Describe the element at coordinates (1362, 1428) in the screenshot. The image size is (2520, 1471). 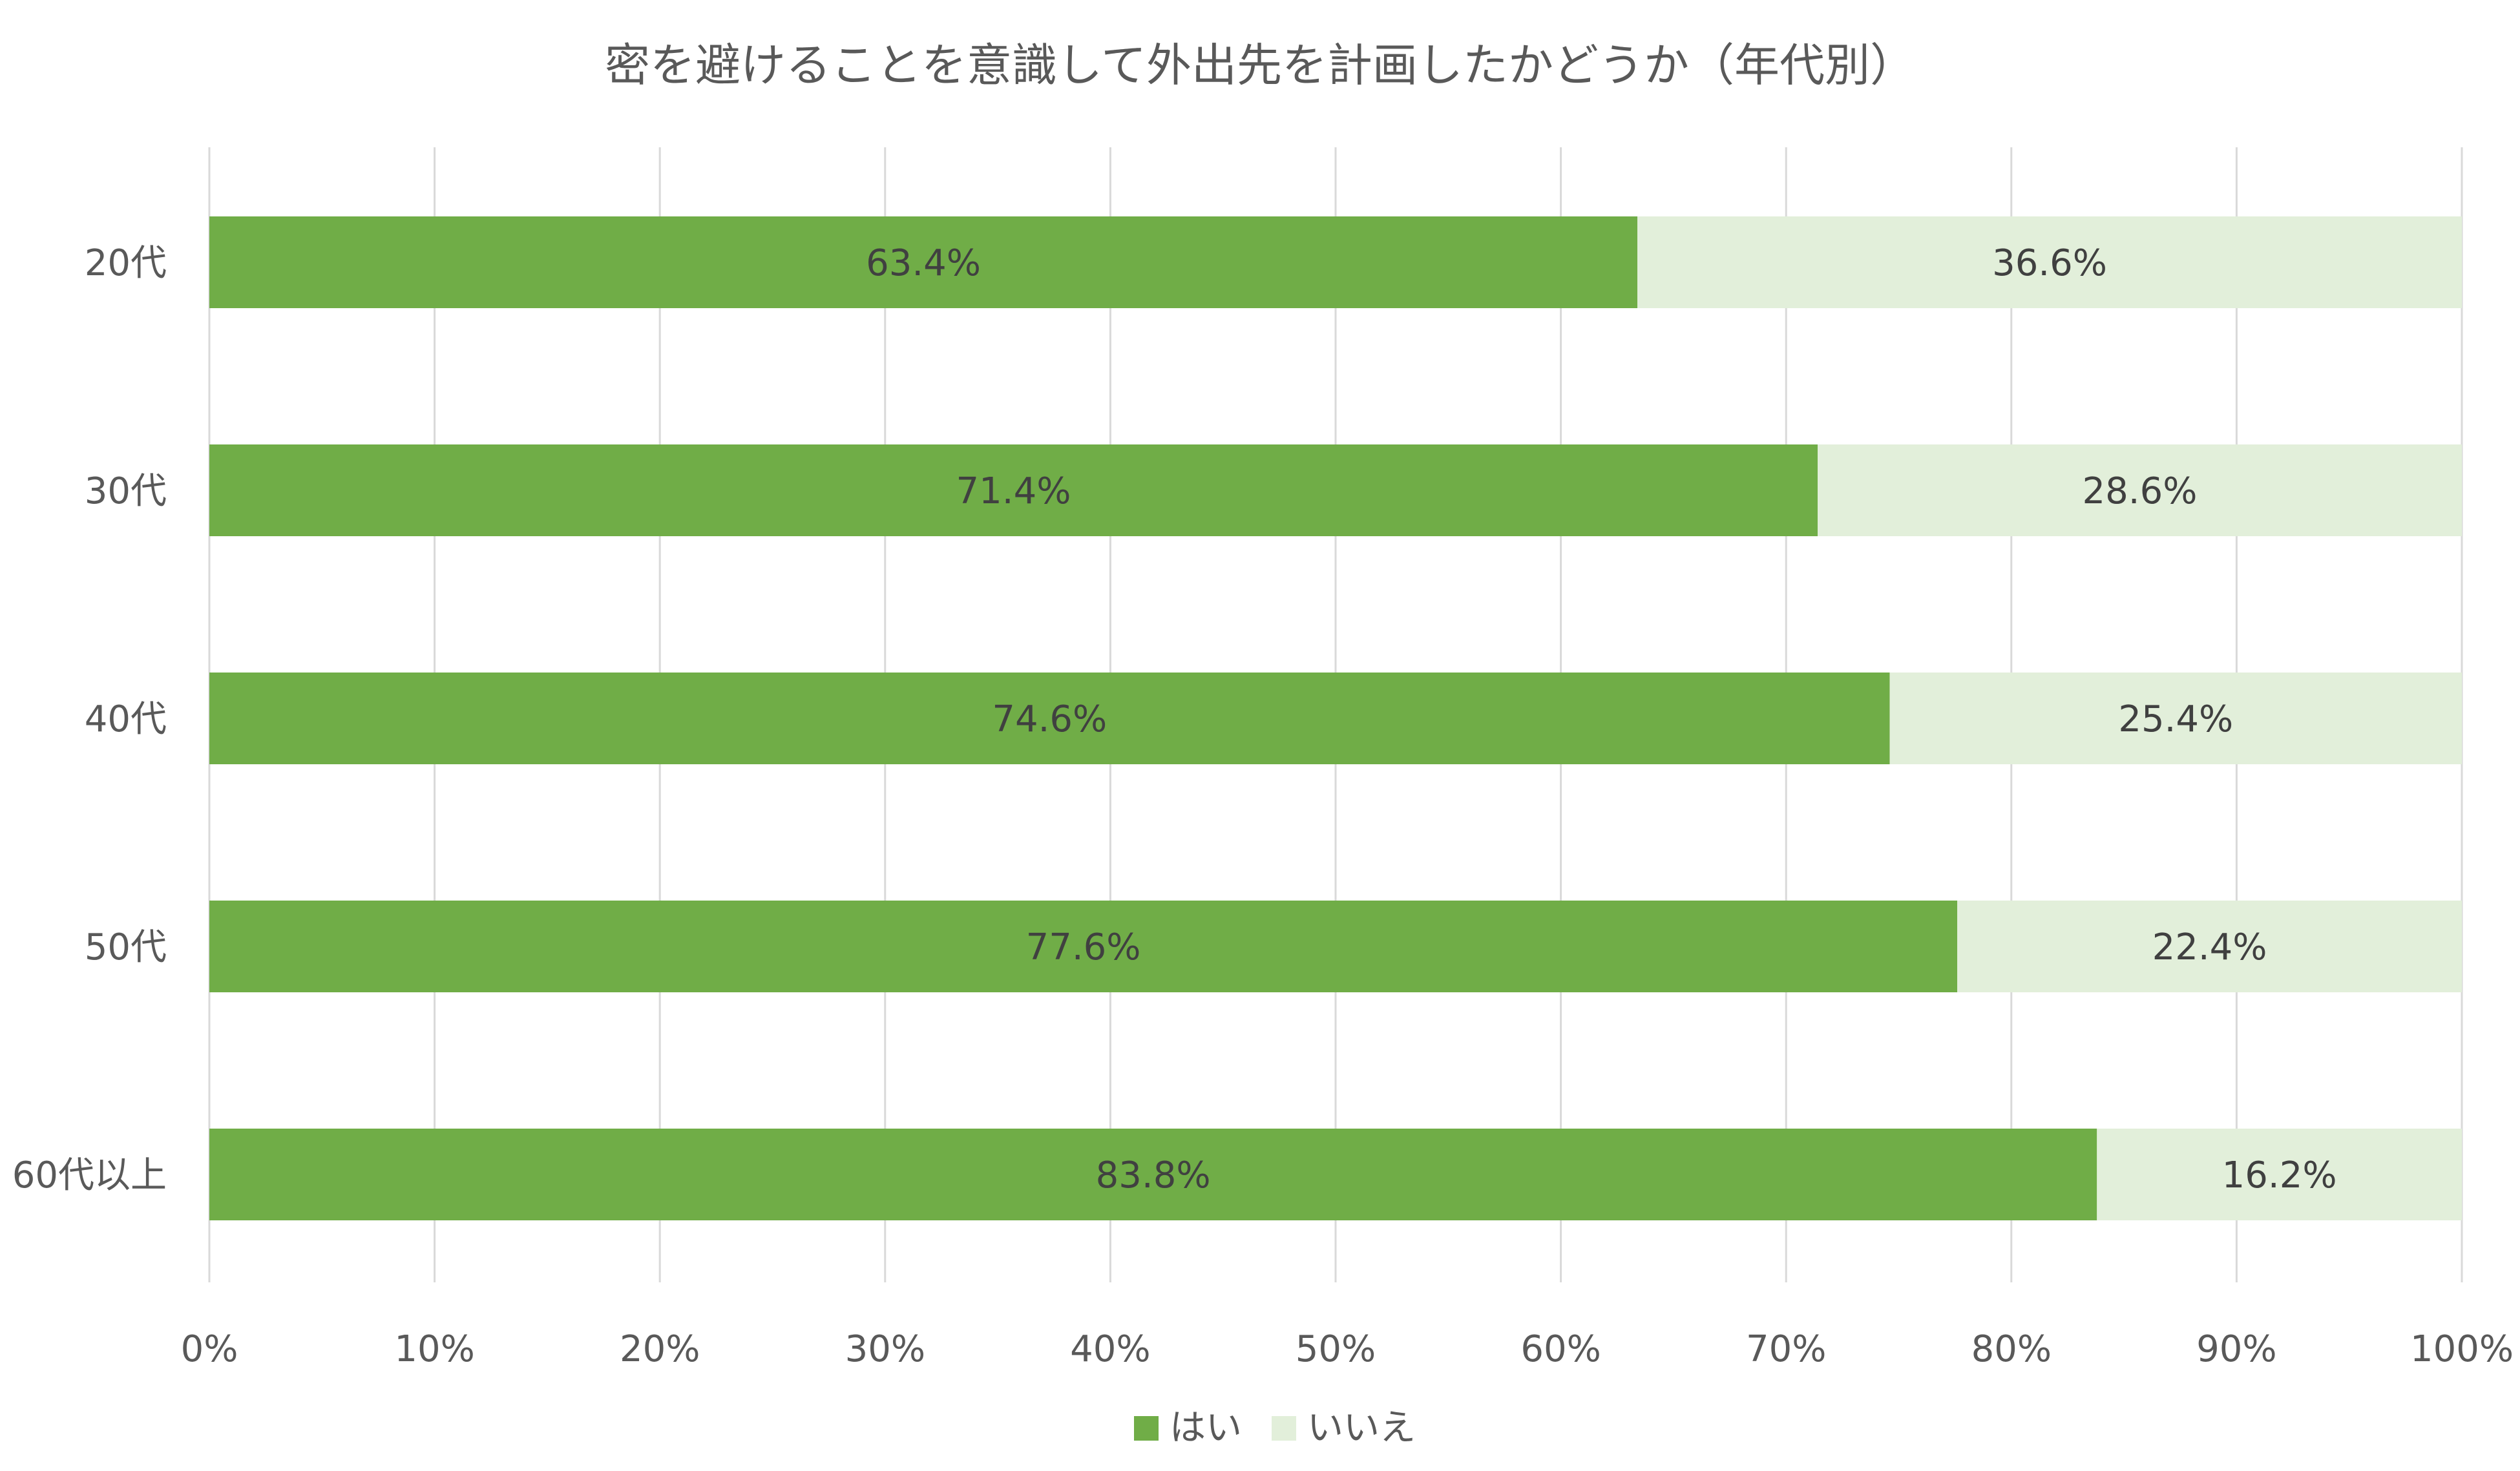
I see `legend-label: いいえ` at that location.